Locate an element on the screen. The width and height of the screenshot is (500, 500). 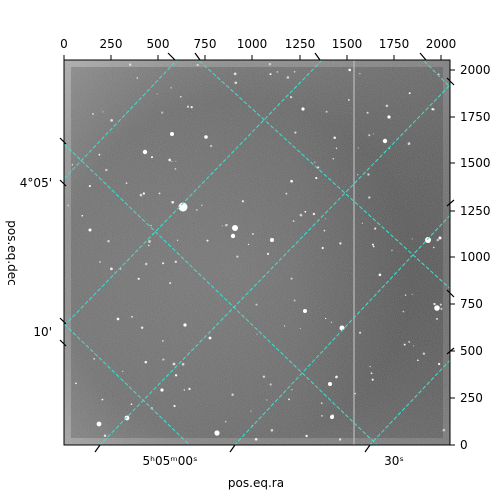
right-tick-0: 0 is located at coordinates (464, 445).